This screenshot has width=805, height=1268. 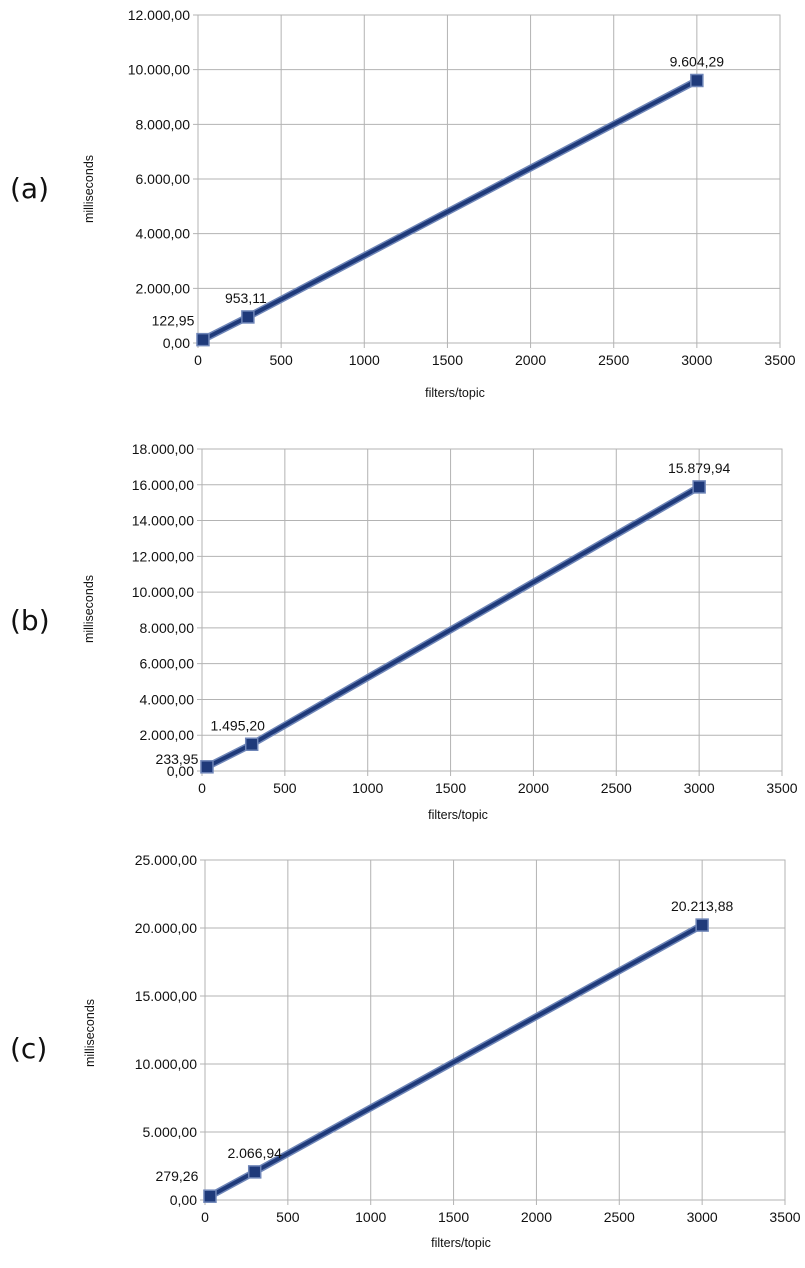 What do you see at coordinates (697, 61) in the screenshot?
I see `data-label: 9.604,29` at bounding box center [697, 61].